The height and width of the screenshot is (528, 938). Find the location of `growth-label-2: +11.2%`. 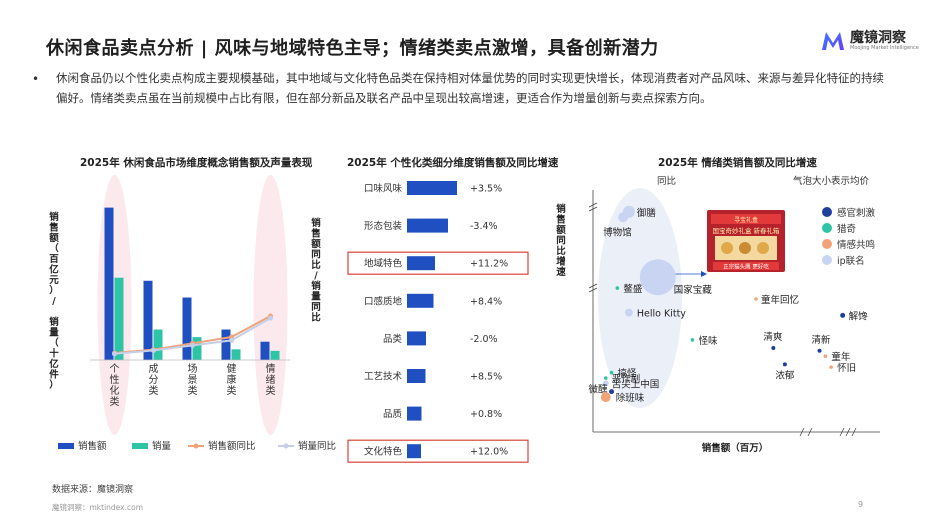

growth-label-2: +11.2% is located at coordinates (489, 264).